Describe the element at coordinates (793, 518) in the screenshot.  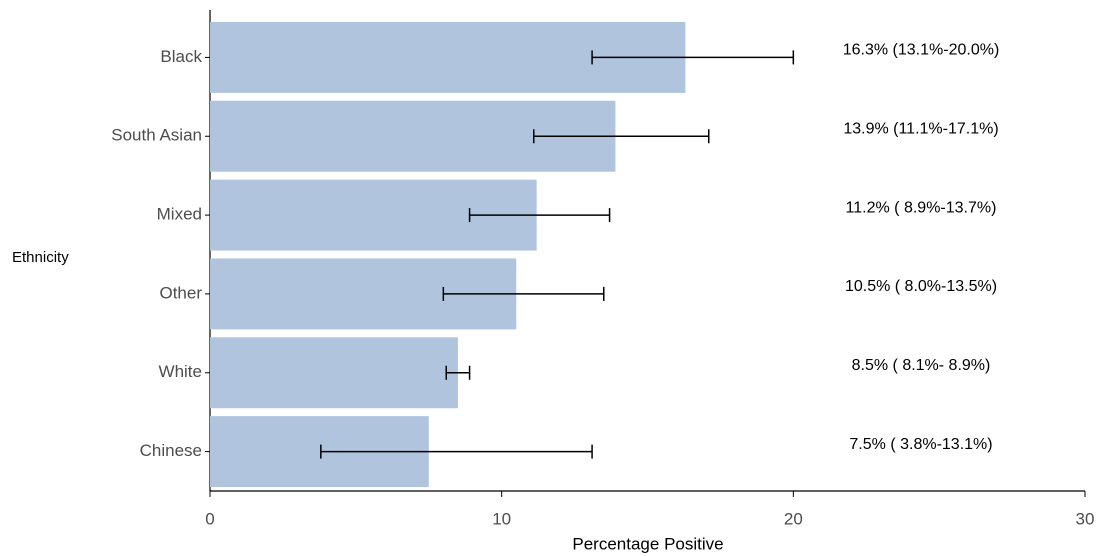
I see `x-tick-label: 20` at that location.